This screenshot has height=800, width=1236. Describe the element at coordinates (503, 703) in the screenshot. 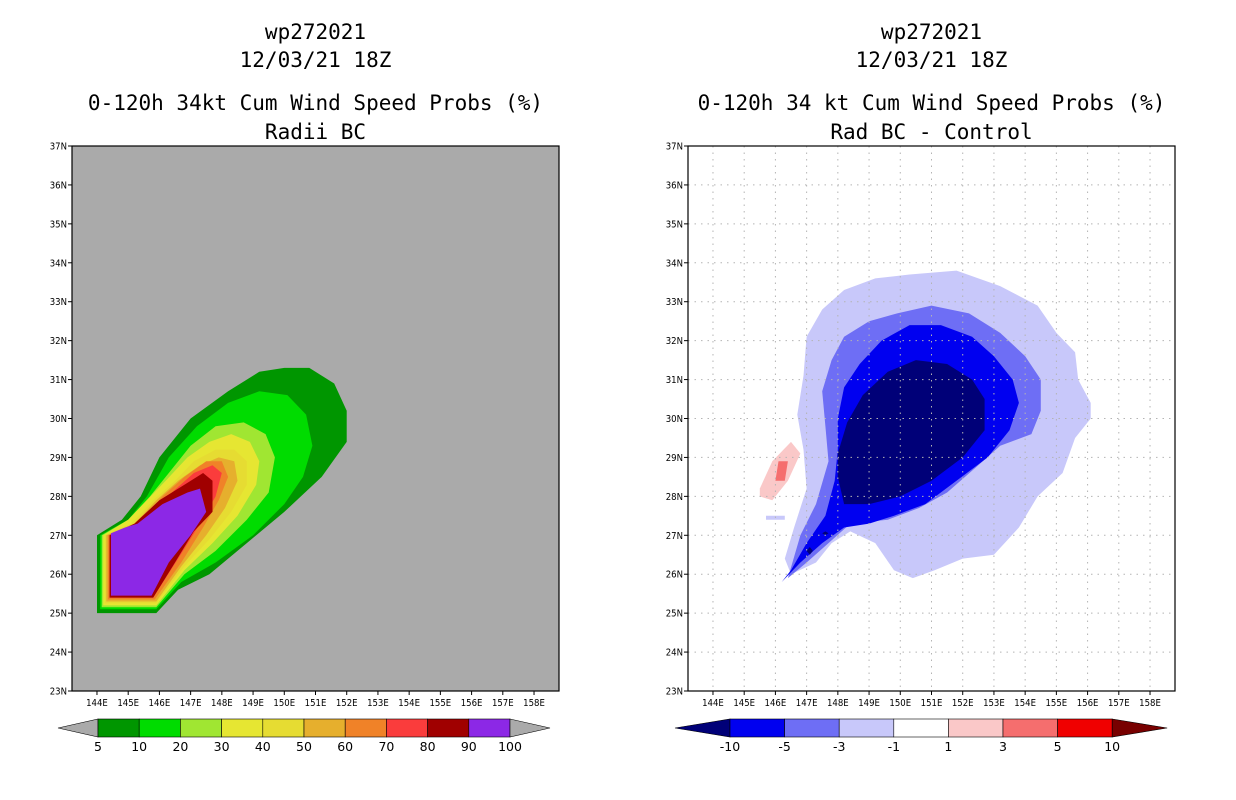

I see `left-x-tick-label-157: 157E` at that location.